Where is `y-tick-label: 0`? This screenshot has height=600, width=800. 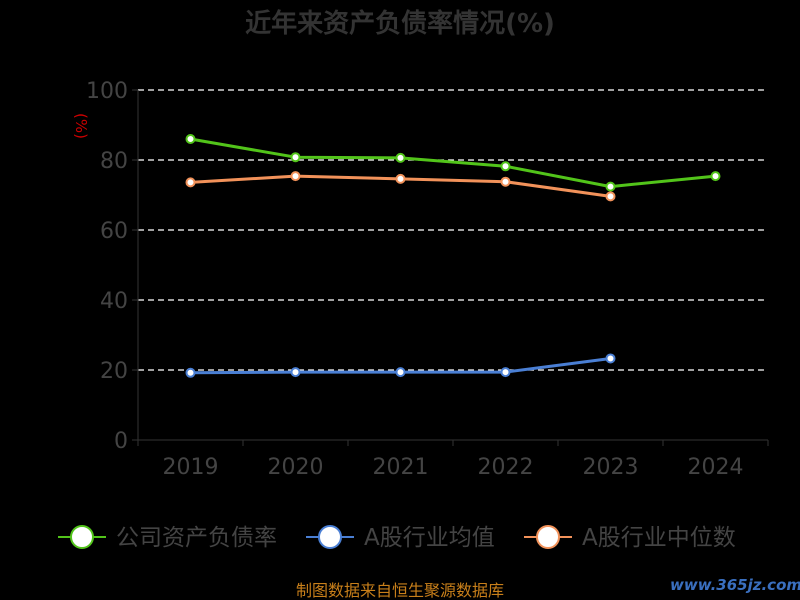 y-tick-label: 0 is located at coordinates (121, 441).